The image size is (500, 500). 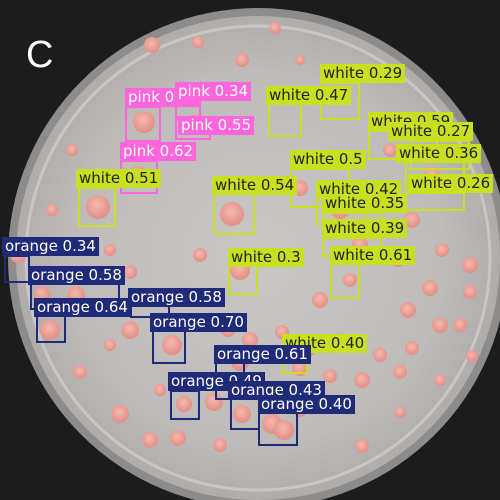 I want to click on orange-detection-label: orange 0.70, so click(x=198, y=322).